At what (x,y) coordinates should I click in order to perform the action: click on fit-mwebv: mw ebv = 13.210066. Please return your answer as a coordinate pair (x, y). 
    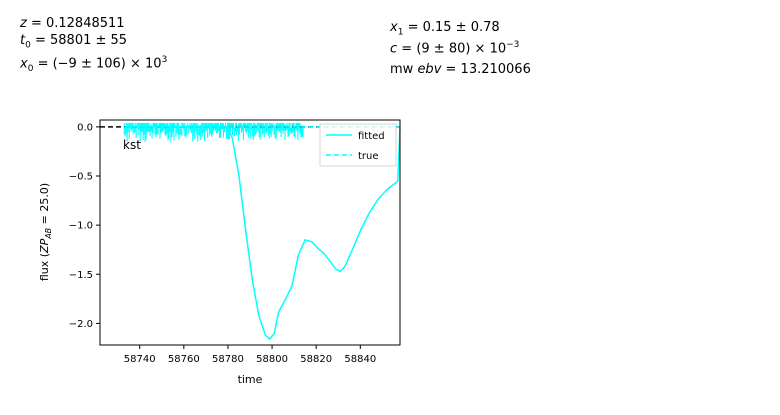
    Looking at the image, I should click on (460, 69).